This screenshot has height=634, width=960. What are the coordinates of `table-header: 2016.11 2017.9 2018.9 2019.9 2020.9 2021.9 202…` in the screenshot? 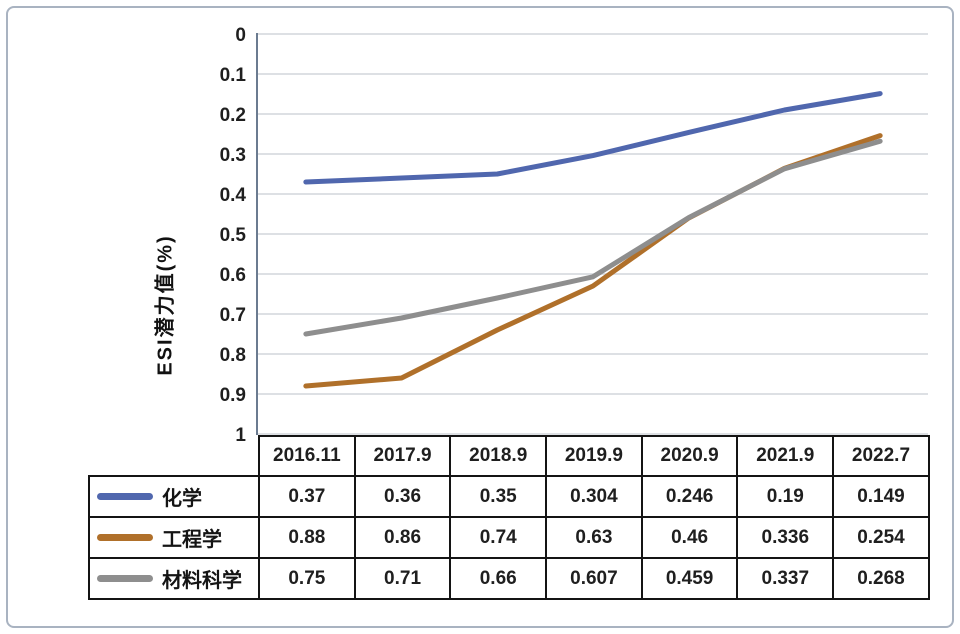 It's located at (509, 456).